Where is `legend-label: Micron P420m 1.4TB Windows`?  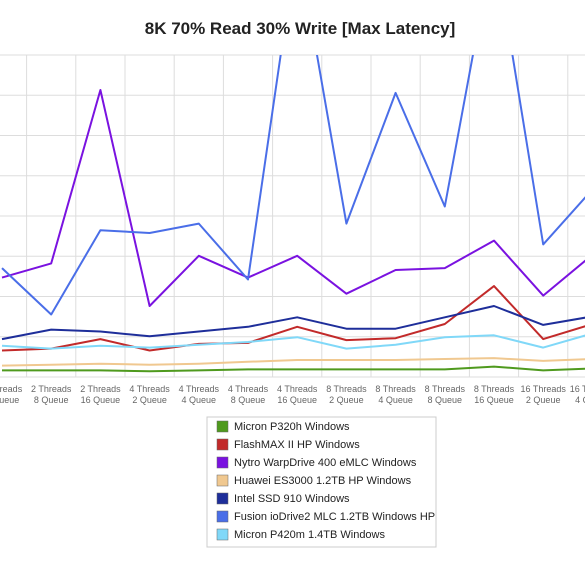
legend-label: Micron P420m 1.4TB Windows is located at coordinates (309, 535).